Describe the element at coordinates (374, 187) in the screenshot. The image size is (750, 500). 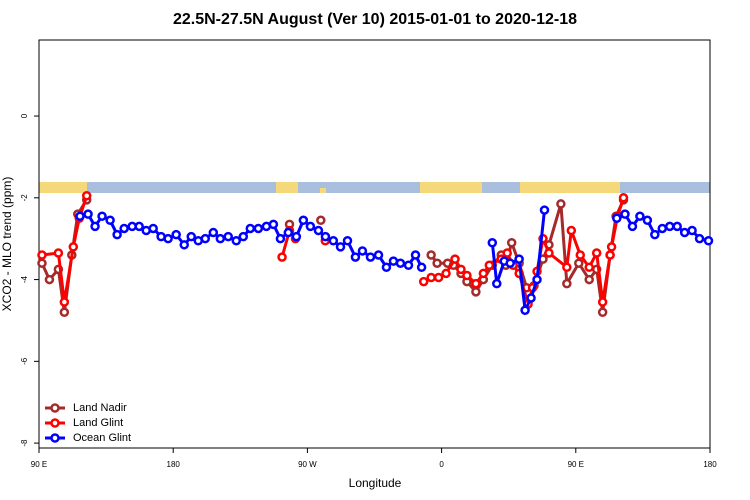
I see `map-strip` at that location.